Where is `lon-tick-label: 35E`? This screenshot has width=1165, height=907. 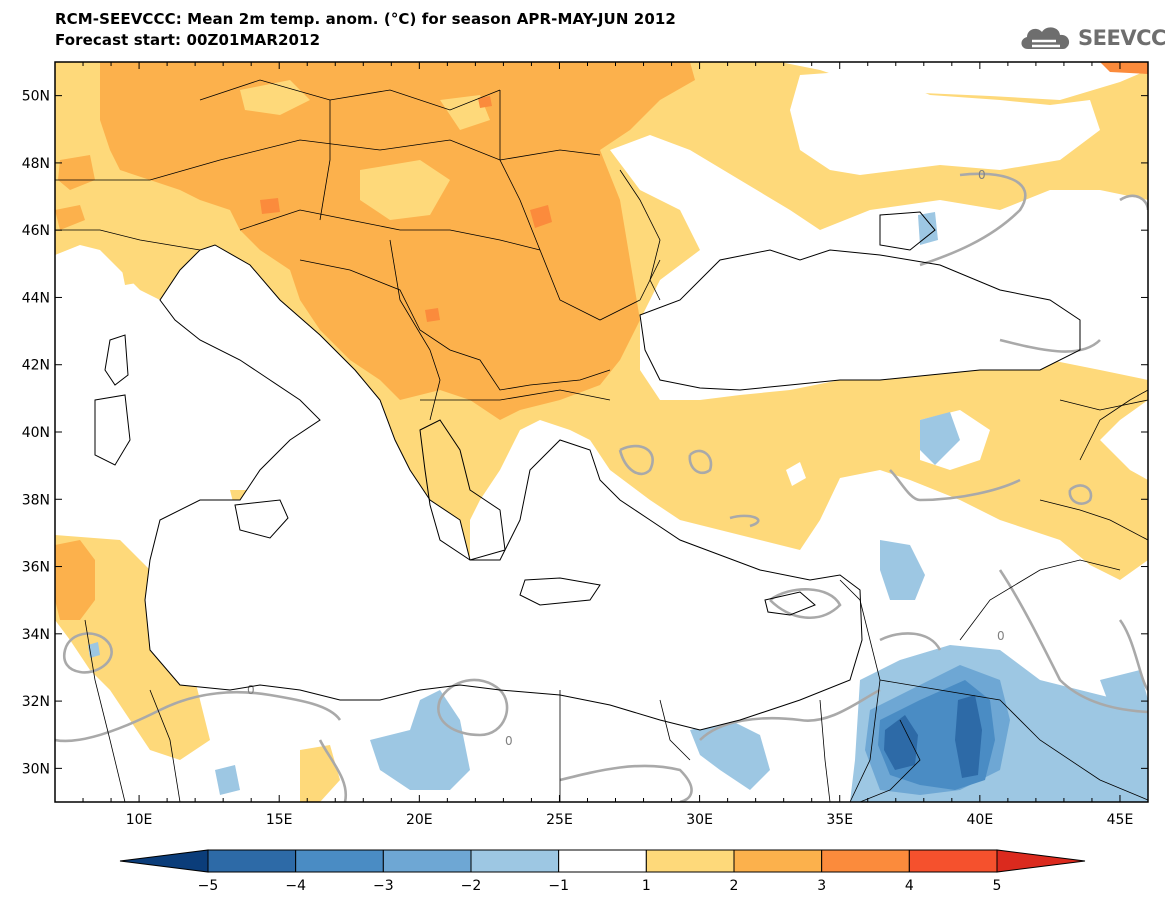
lon-tick-label: 35E is located at coordinates (839, 820).